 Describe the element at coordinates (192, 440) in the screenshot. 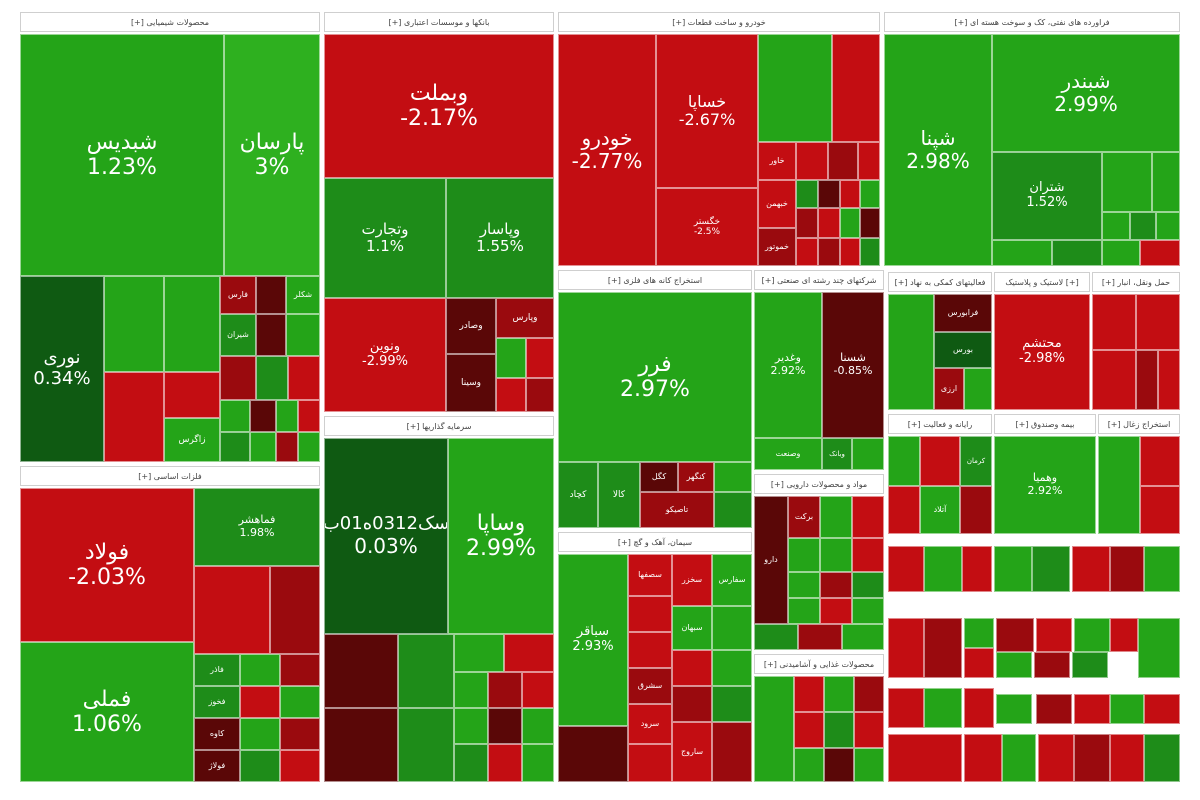

I see `tile-zagros: زاگرس` at that location.